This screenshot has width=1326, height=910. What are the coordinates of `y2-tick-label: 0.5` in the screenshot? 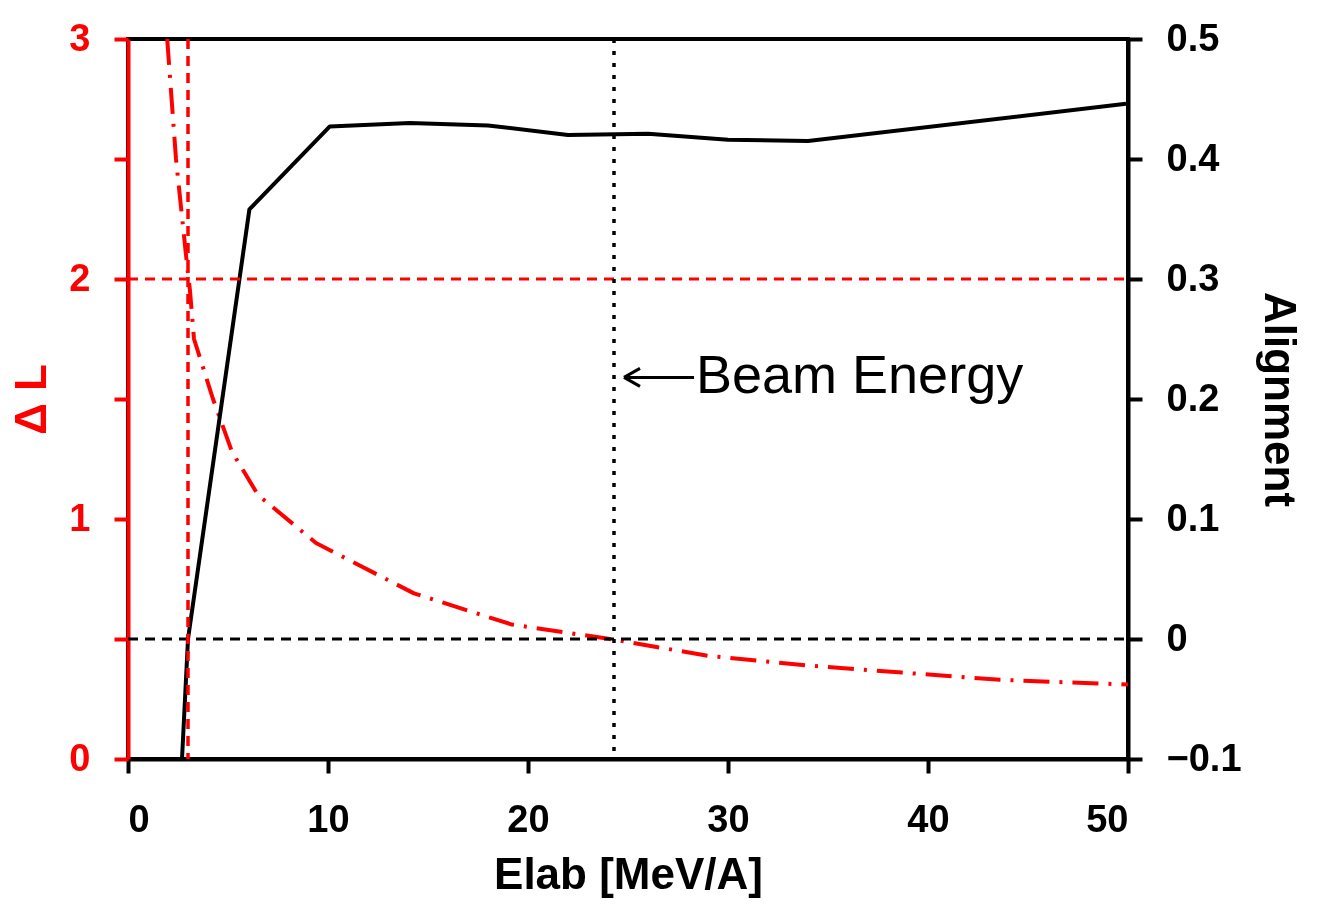 It's located at (1193, 37).